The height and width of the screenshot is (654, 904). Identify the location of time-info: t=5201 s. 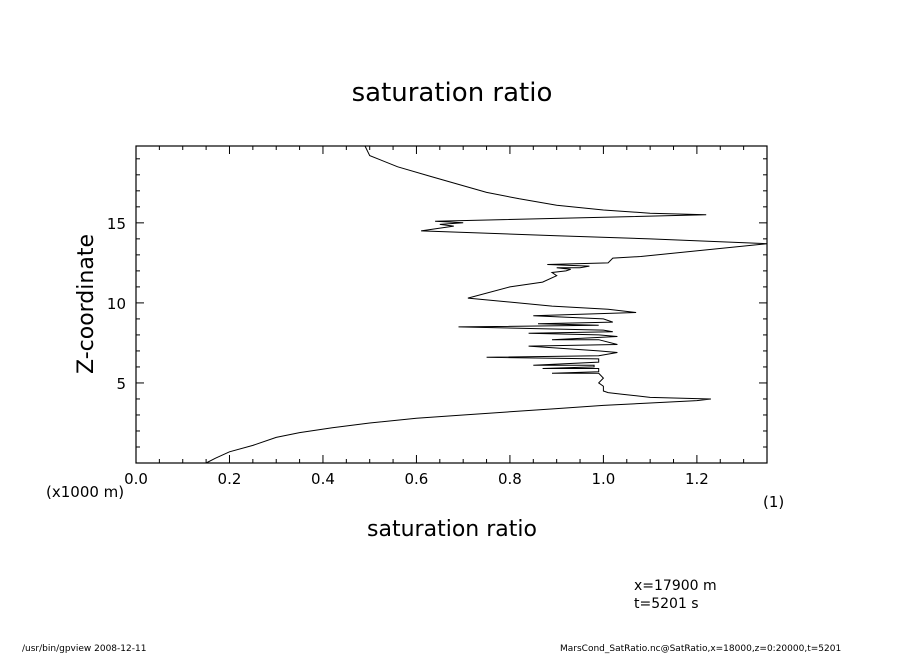
(666, 604).